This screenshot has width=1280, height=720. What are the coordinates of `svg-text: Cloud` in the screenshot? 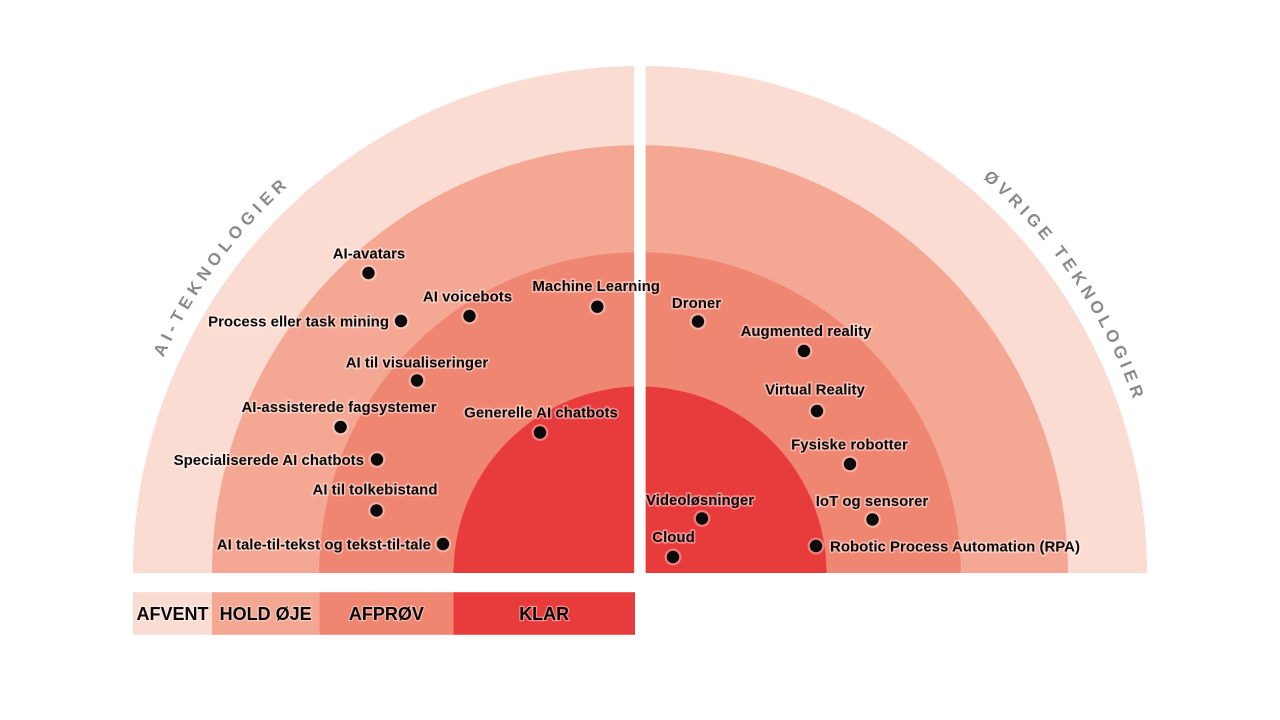 It's located at (673, 537).